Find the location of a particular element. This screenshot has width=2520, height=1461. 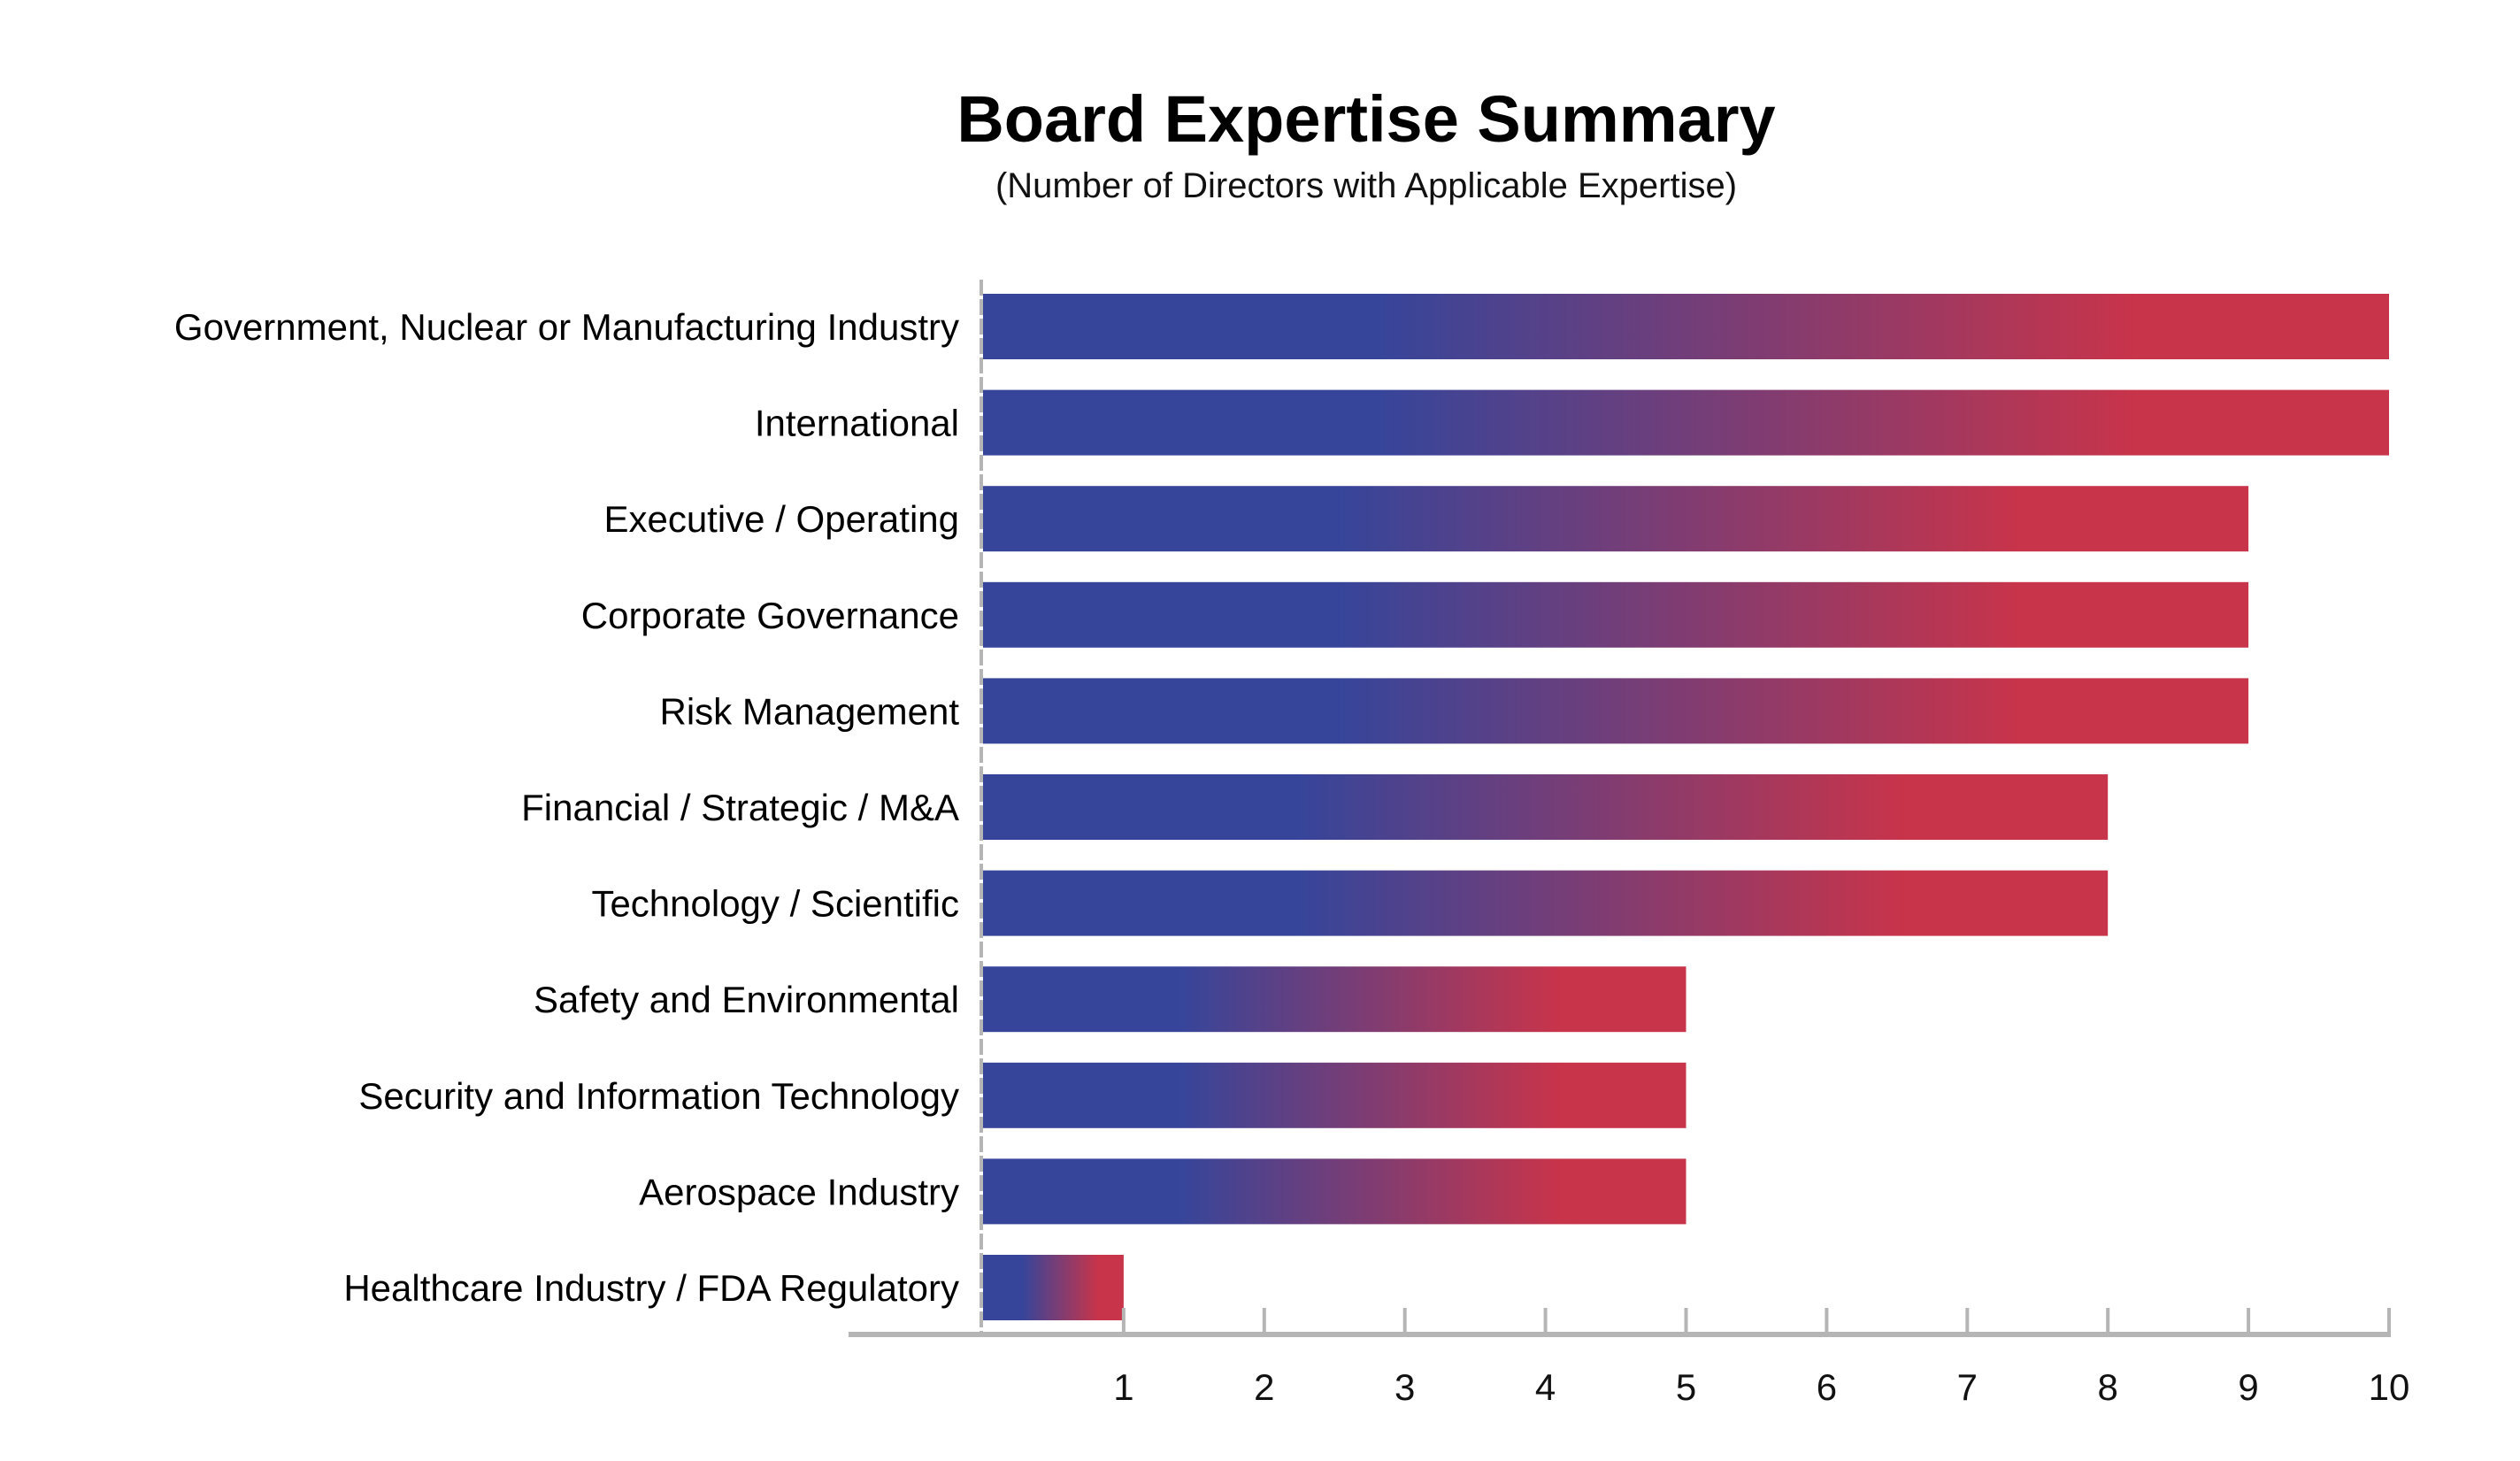

x-tick-label: 5 is located at coordinates (1686, 1387).